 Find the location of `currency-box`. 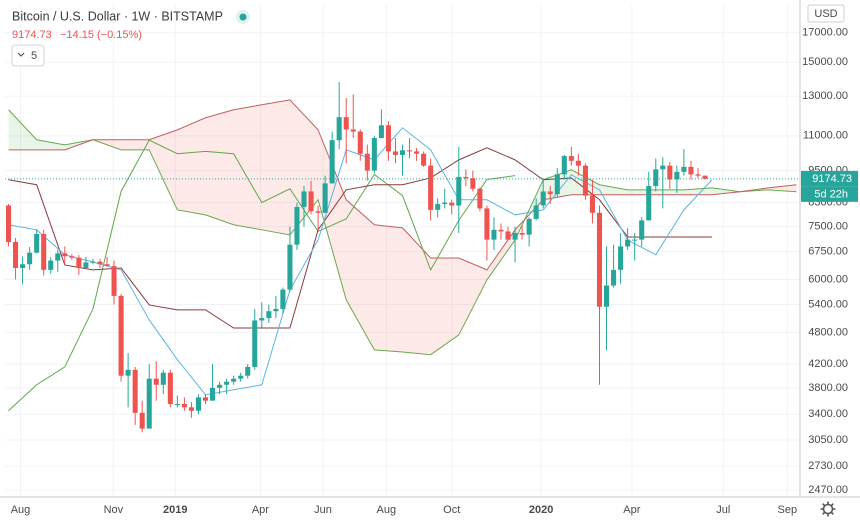

currency-box is located at coordinates (826, 13).